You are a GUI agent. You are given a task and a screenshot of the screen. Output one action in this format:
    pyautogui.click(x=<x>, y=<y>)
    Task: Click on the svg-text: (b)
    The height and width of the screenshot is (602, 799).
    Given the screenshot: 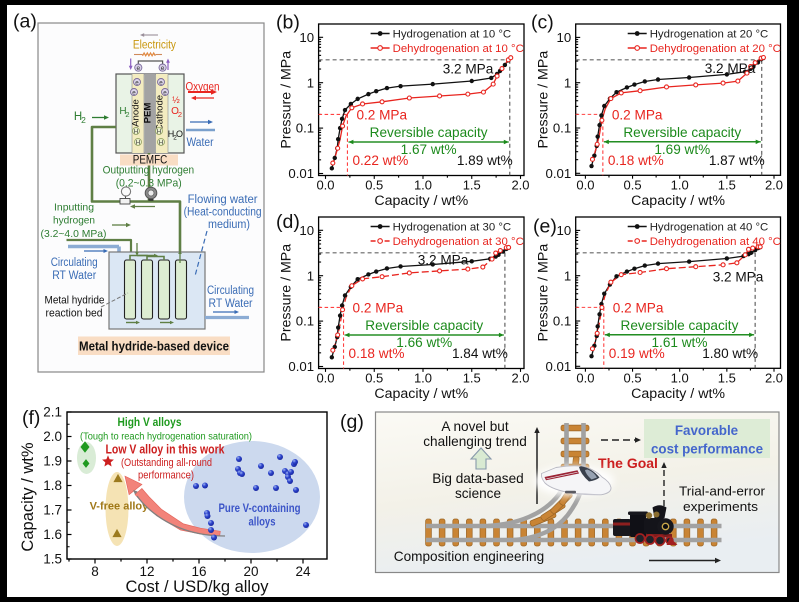 What is the action you would take?
    pyautogui.click(x=288, y=23)
    